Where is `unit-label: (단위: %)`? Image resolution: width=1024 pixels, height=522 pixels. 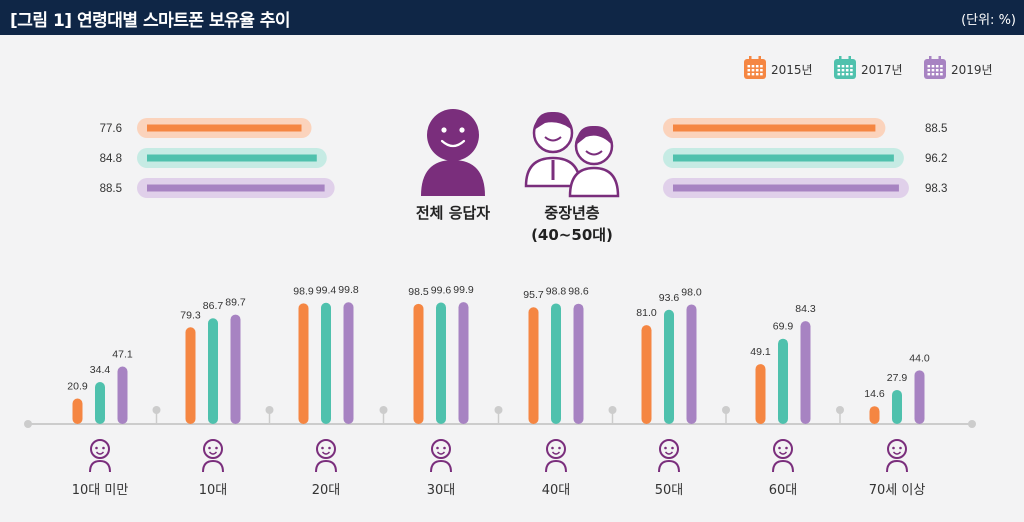
unit-label: (단위: %) is located at coordinates (988, 20).